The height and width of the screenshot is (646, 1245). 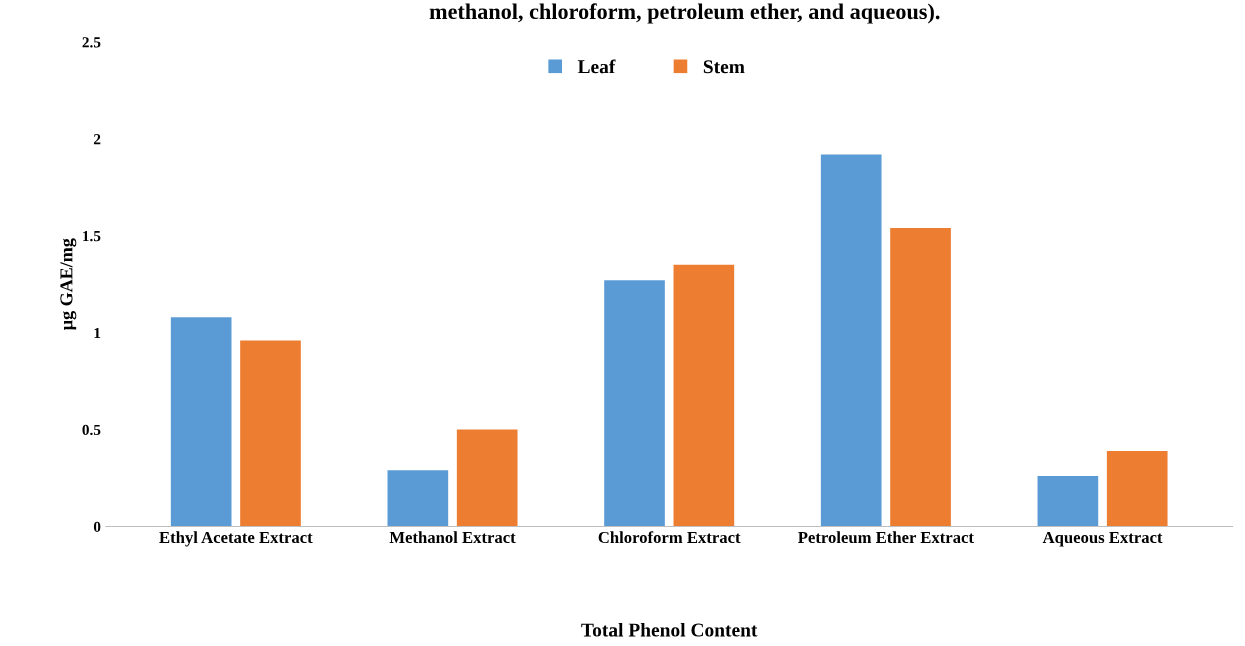 I want to click on y-tick-label: 1.5, so click(x=92, y=236).